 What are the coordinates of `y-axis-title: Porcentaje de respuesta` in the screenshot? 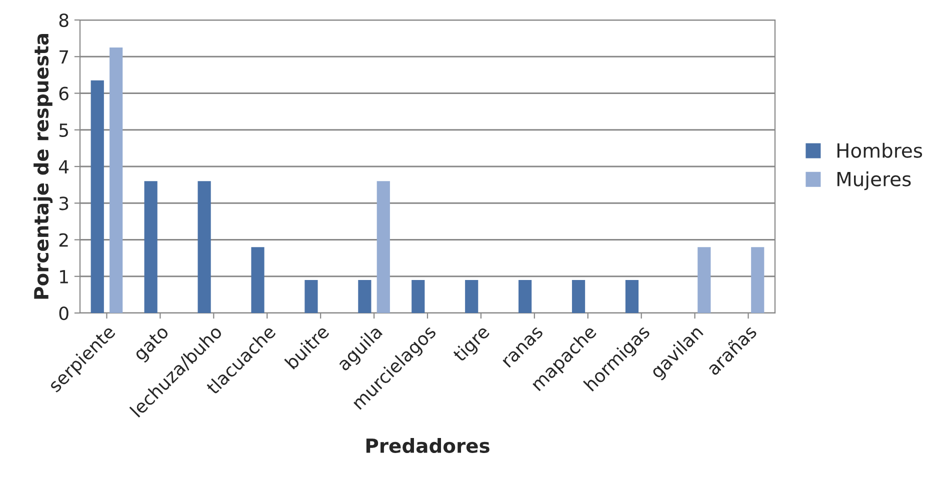 It's located at (43, 166).